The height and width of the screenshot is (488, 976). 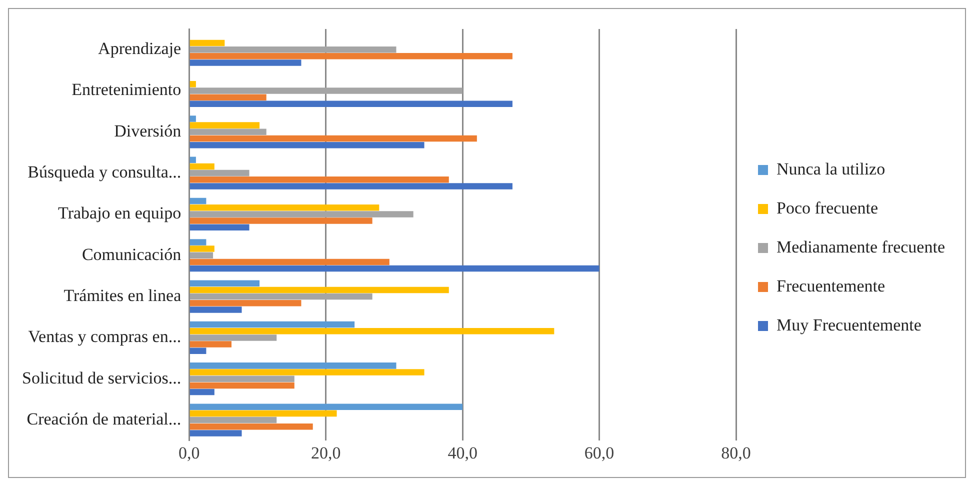 I want to click on y-tick-label: Entretenimiento, so click(x=127, y=90).